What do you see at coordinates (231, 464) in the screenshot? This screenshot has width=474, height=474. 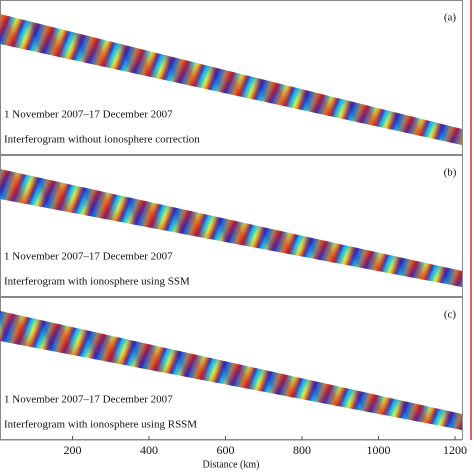 I see `x-axis-label: Distance (km)` at bounding box center [231, 464].